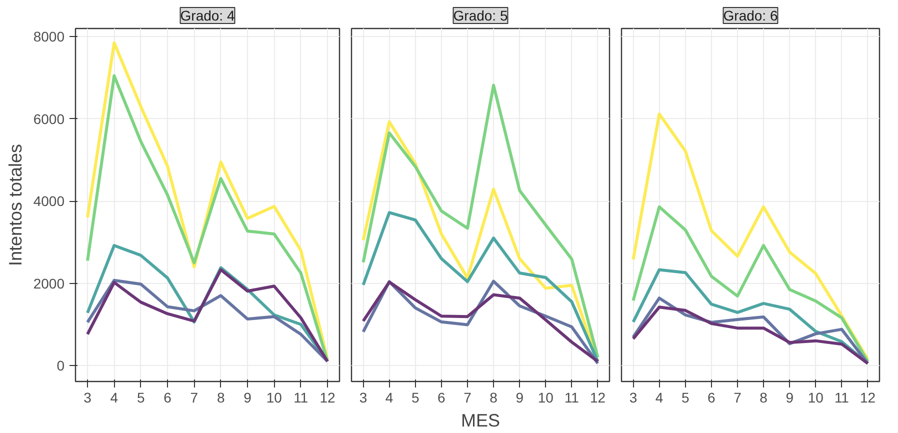 The width and height of the screenshot is (898, 433). I want to click on chart-title: Grado: 4, so click(207, 16).